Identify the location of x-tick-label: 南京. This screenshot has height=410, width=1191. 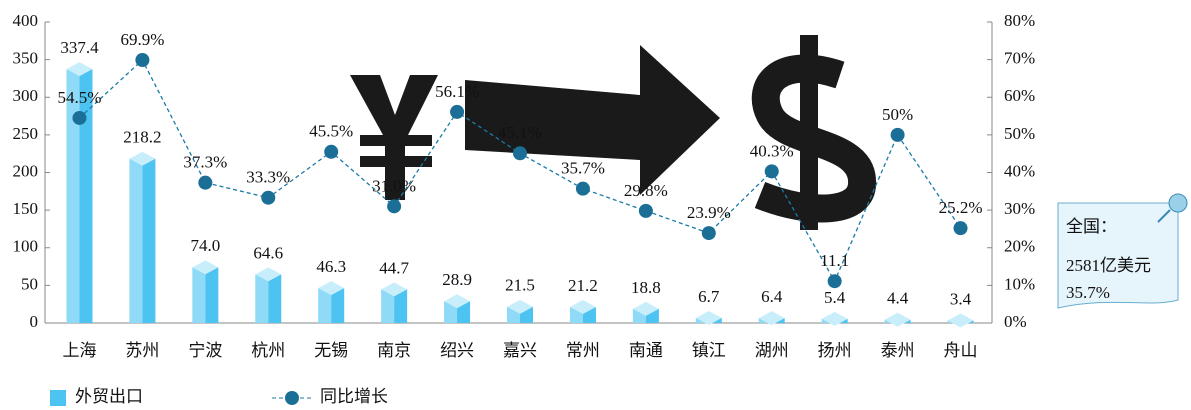
(394, 350).